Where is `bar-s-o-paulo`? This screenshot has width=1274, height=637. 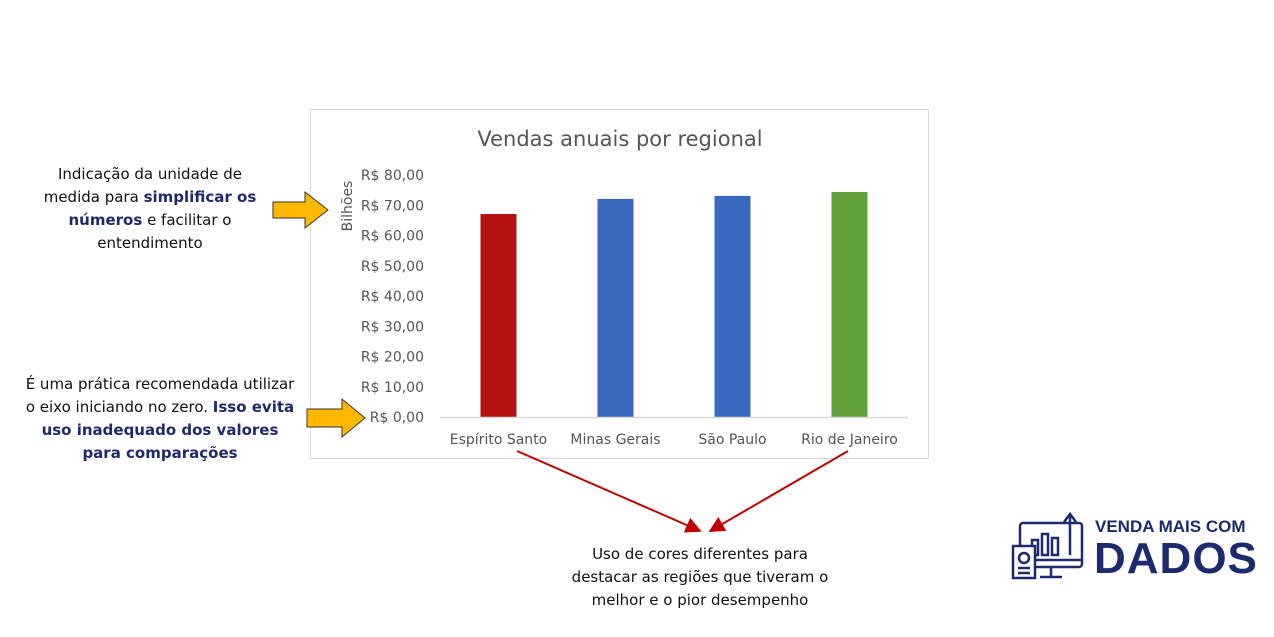
bar-s-o-paulo is located at coordinates (732, 306).